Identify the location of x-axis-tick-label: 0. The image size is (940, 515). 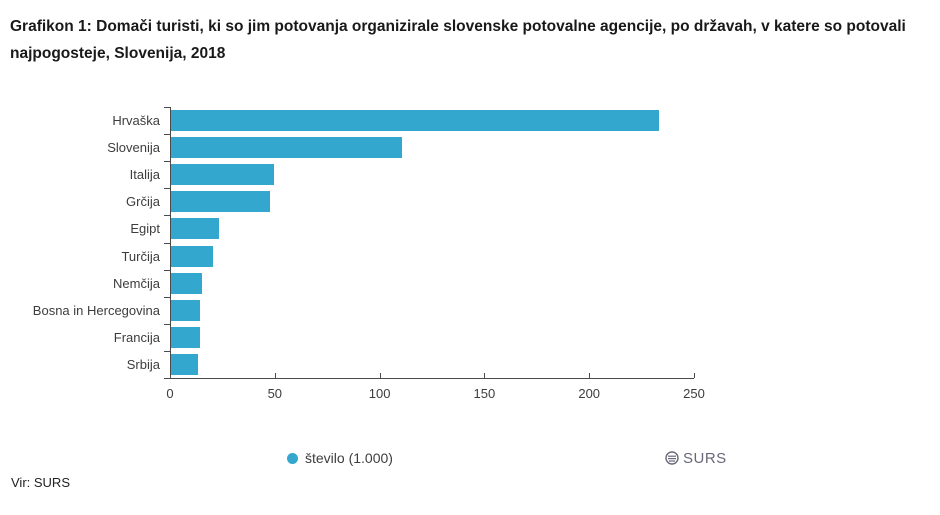
(170, 393).